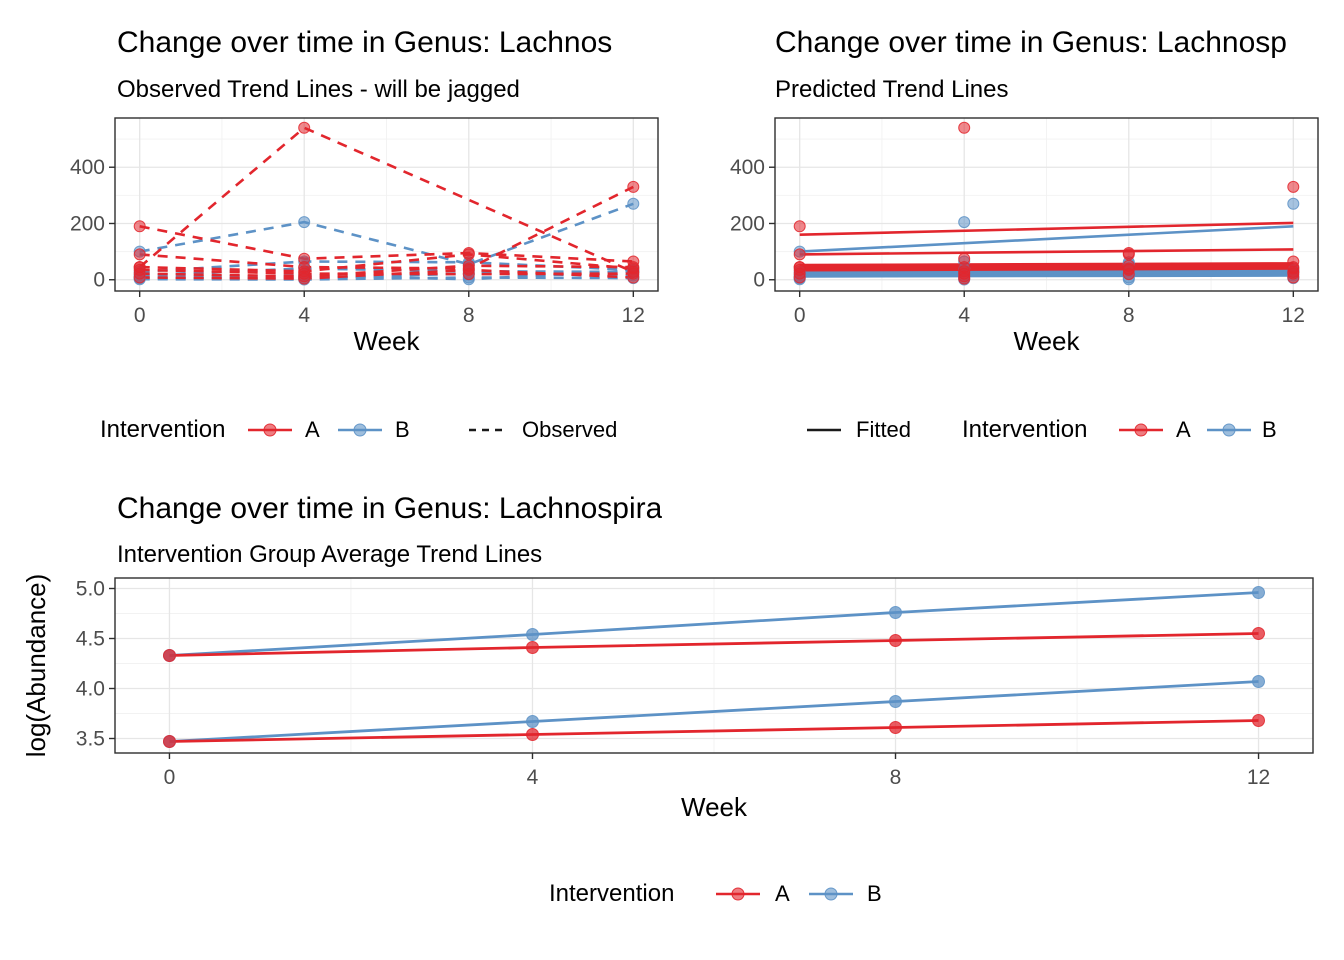 The image size is (1344, 960). What do you see at coordinates (1025, 429) in the screenshot?
I see `predicted-legend-title: Intervention` at bounding box center [1025, 429].